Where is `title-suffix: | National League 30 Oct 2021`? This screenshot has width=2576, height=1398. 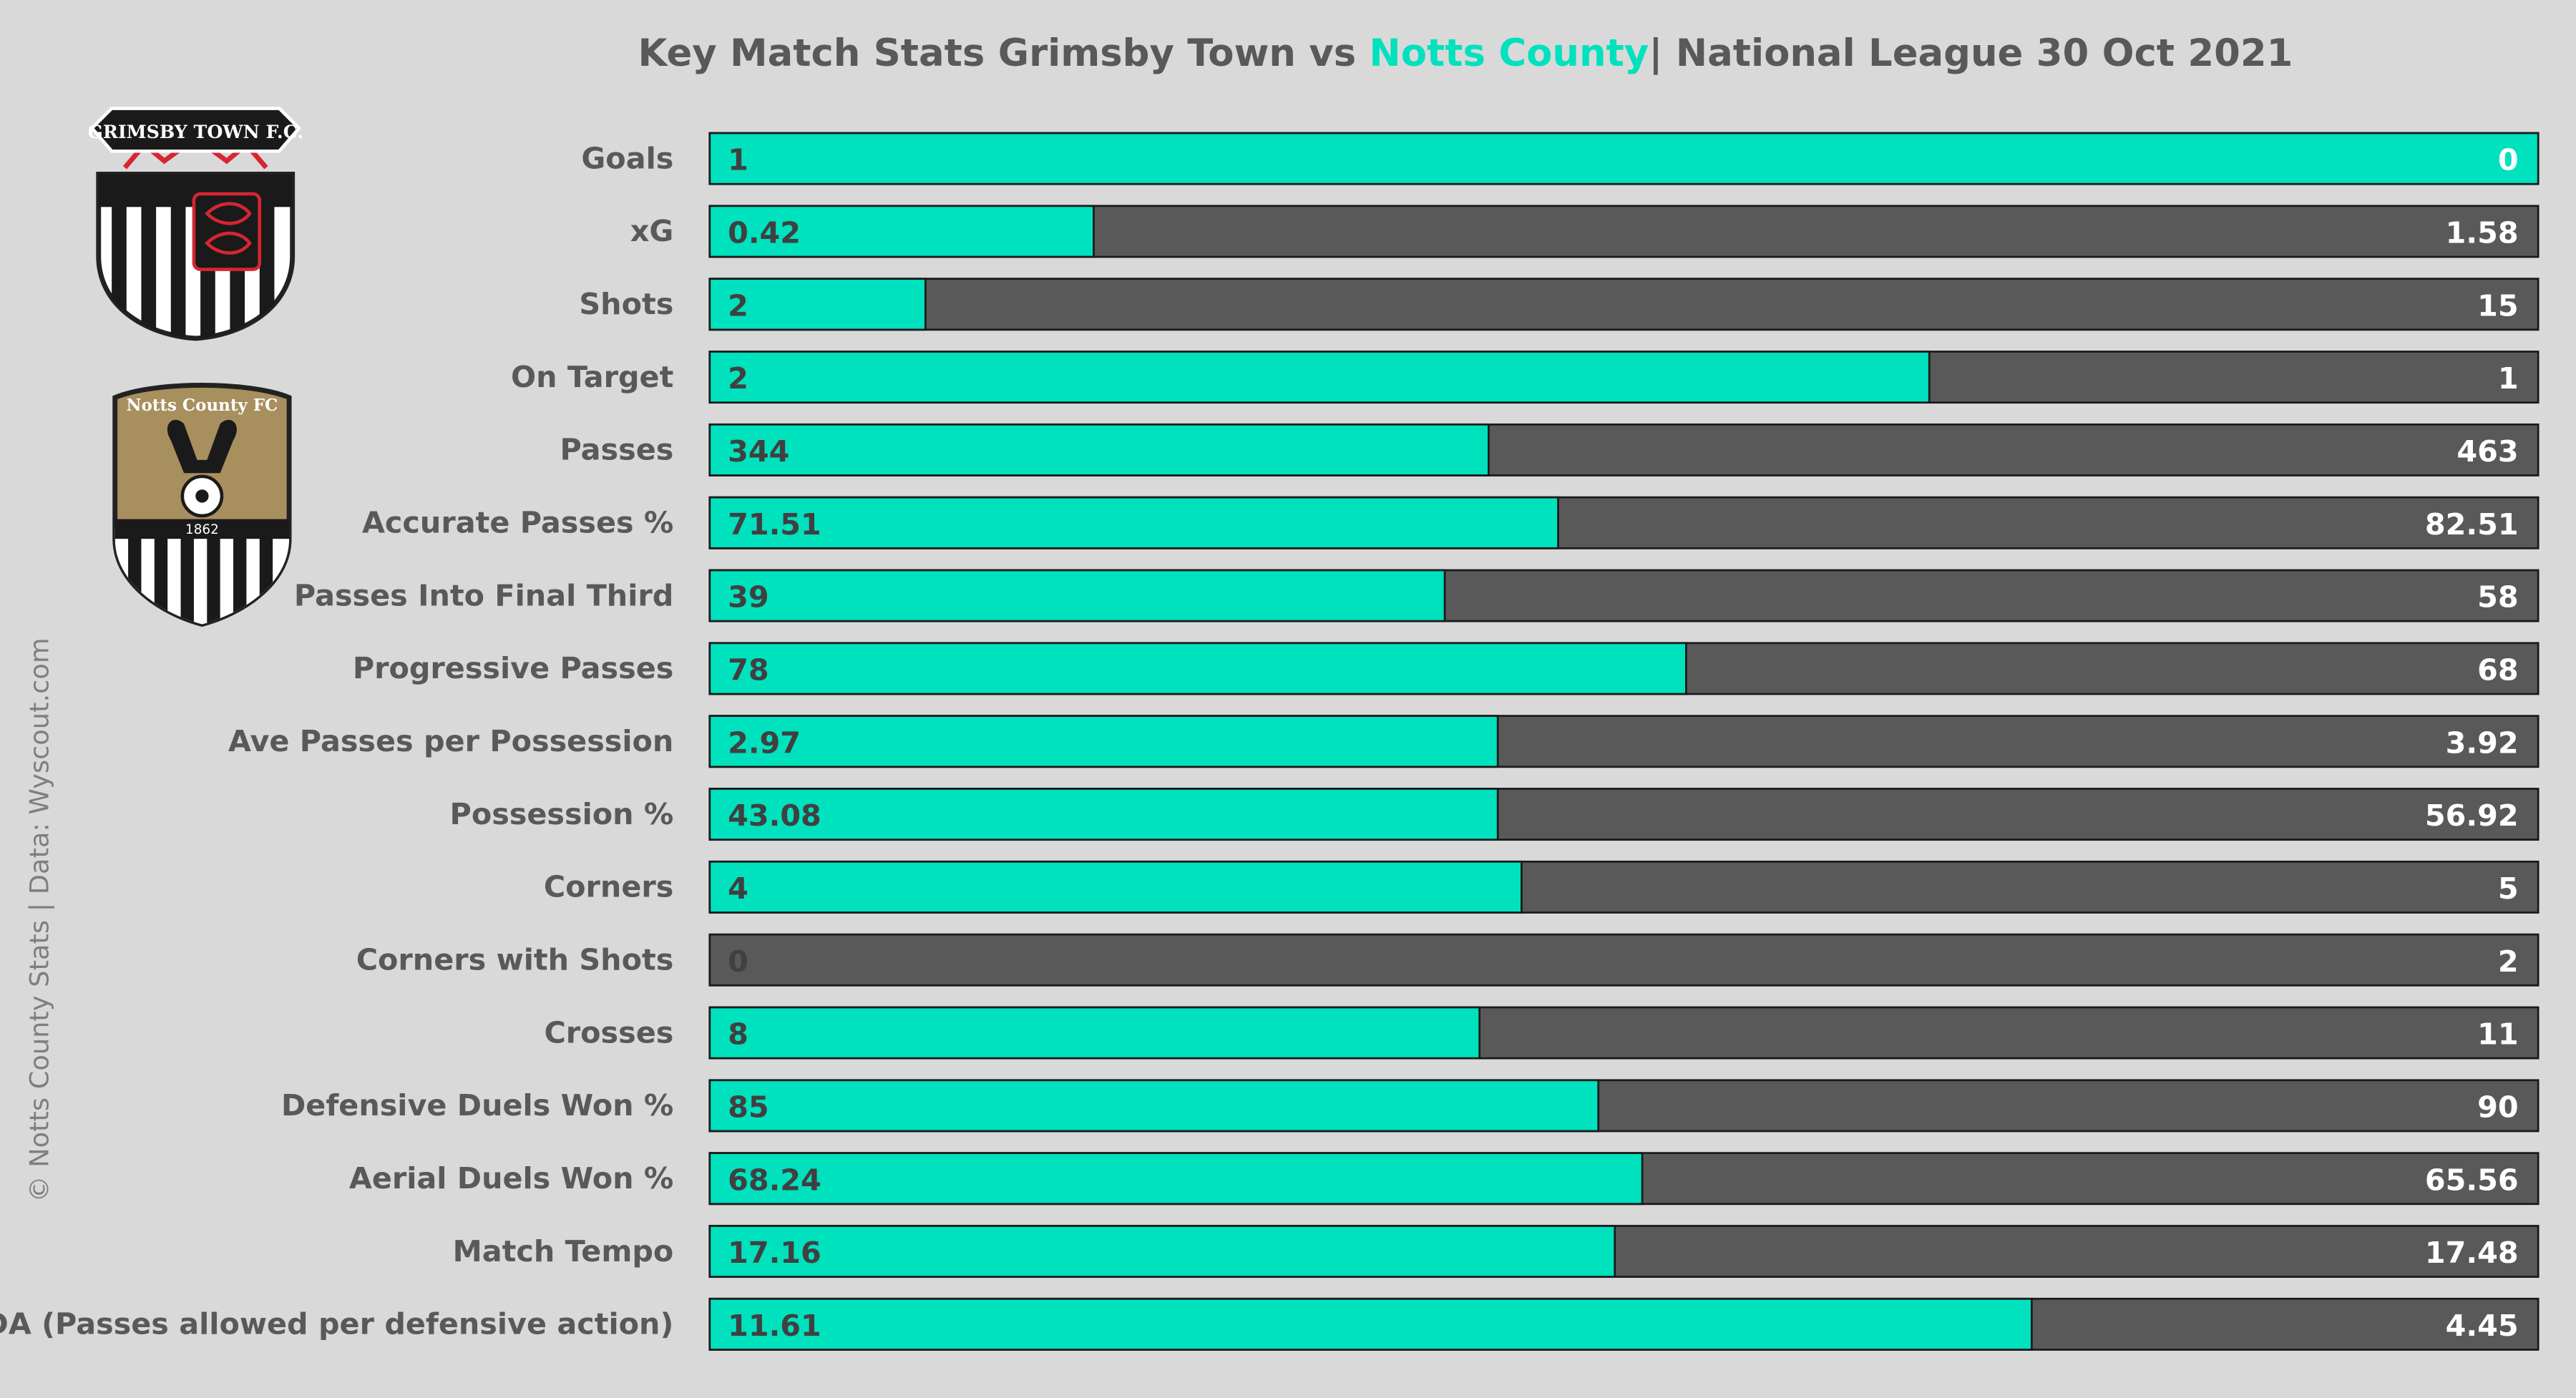
title-suffix: | National League 30 Oct 2021 is located at coordinates (1971, 54).